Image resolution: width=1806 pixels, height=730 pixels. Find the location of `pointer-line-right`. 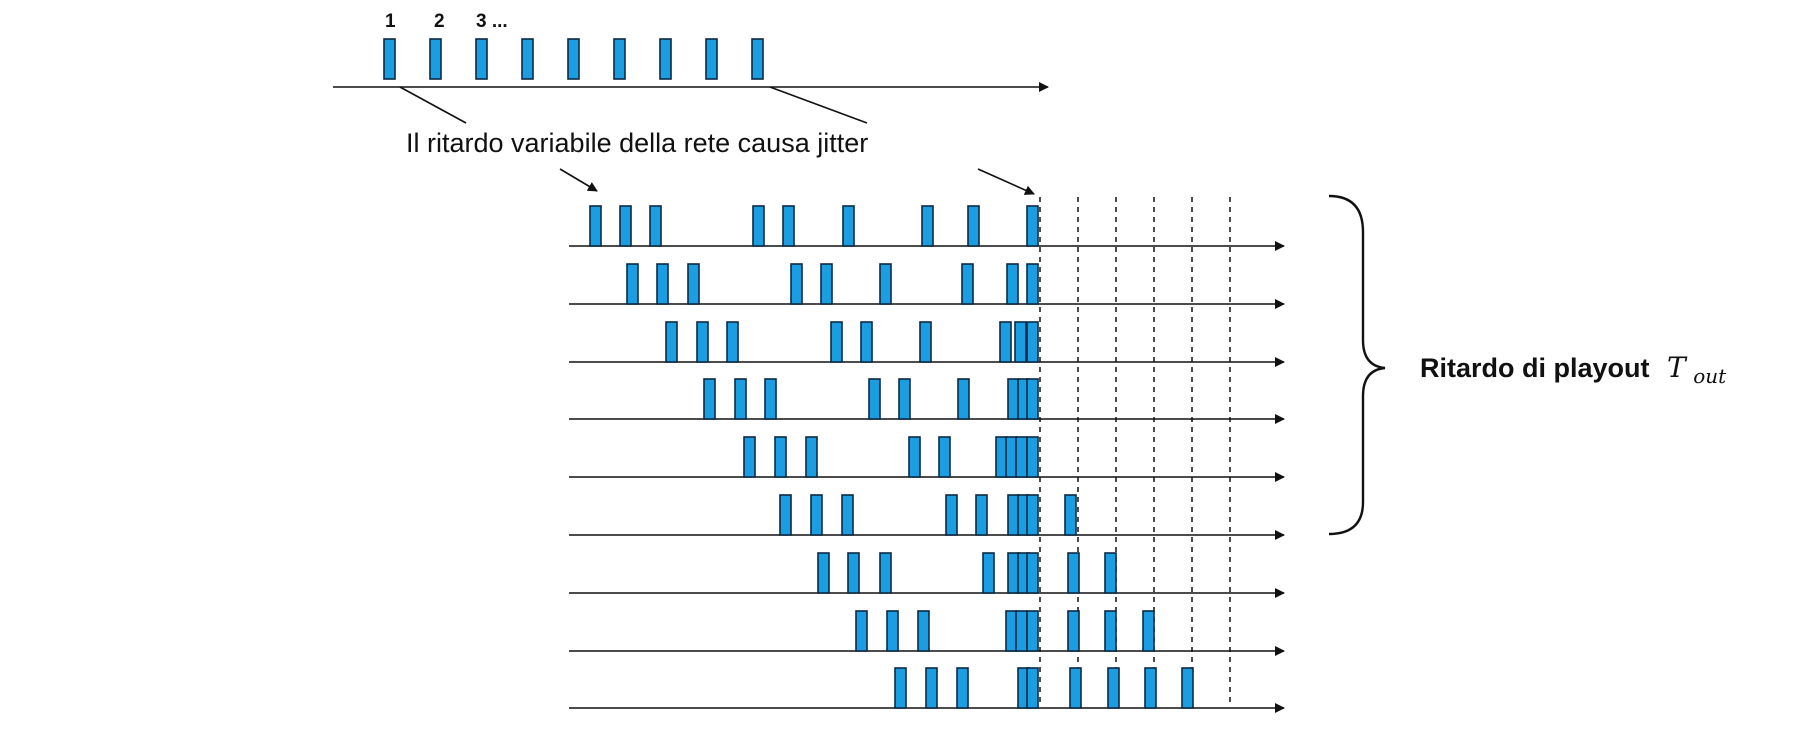

pointer-line-right is located at coordinates (818, 105).